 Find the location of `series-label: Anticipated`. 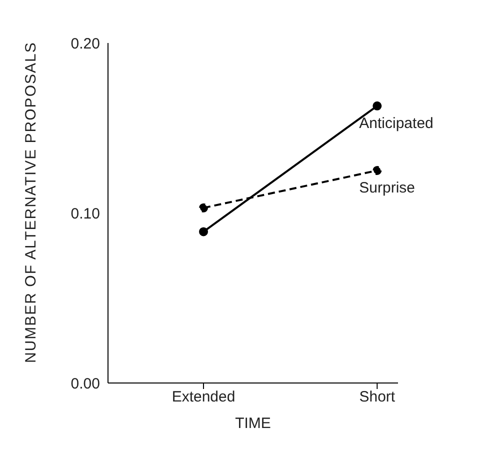

series-label: Anticipated is located at coordinates (396, 123).